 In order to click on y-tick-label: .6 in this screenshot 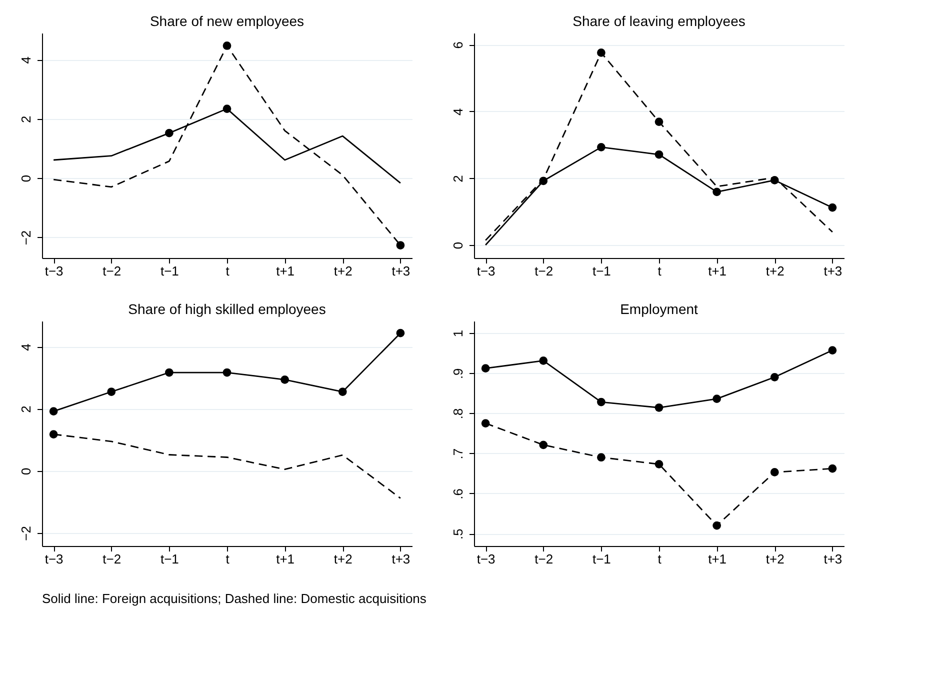, I will do `click(458, 494)`.